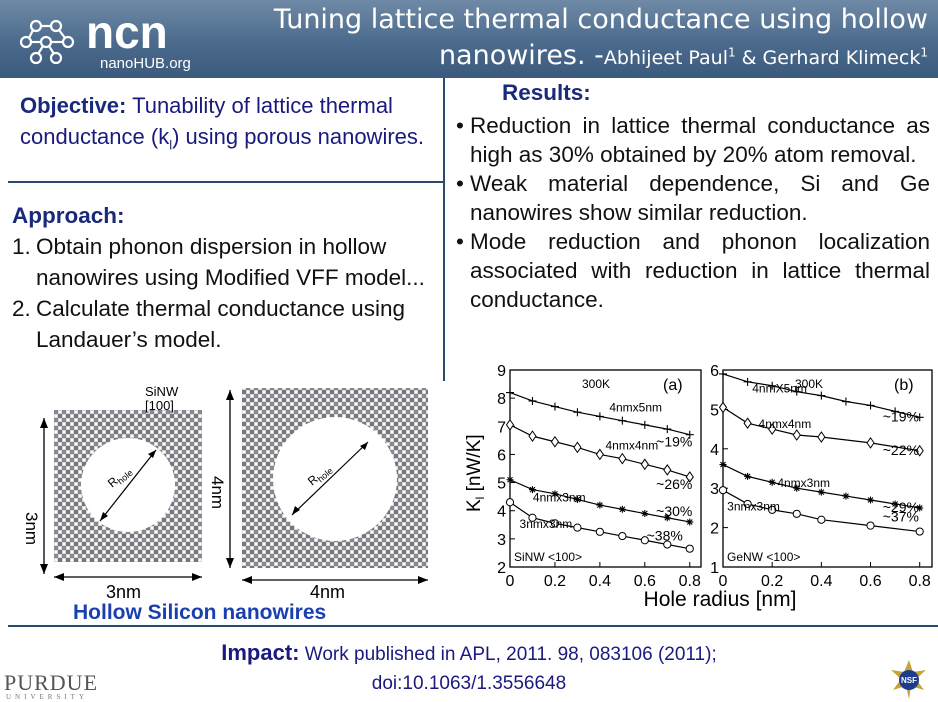  Describe the element at coordinates (171, 145) in the screenshot. I see `objective-sub: l` at that location.